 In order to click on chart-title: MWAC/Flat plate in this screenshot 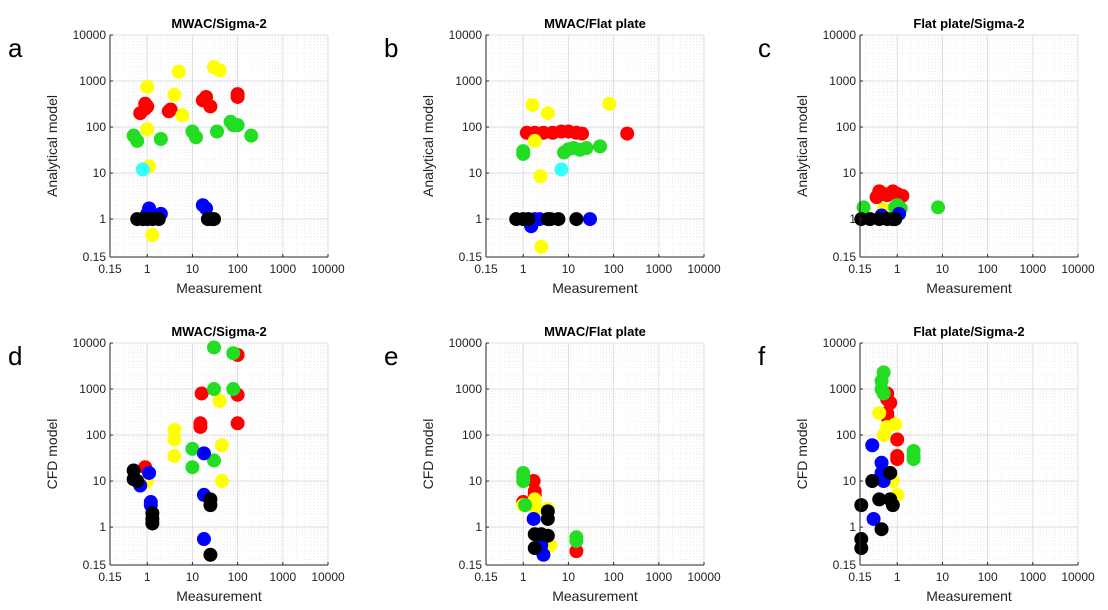, I will do `click(595, 23)`.